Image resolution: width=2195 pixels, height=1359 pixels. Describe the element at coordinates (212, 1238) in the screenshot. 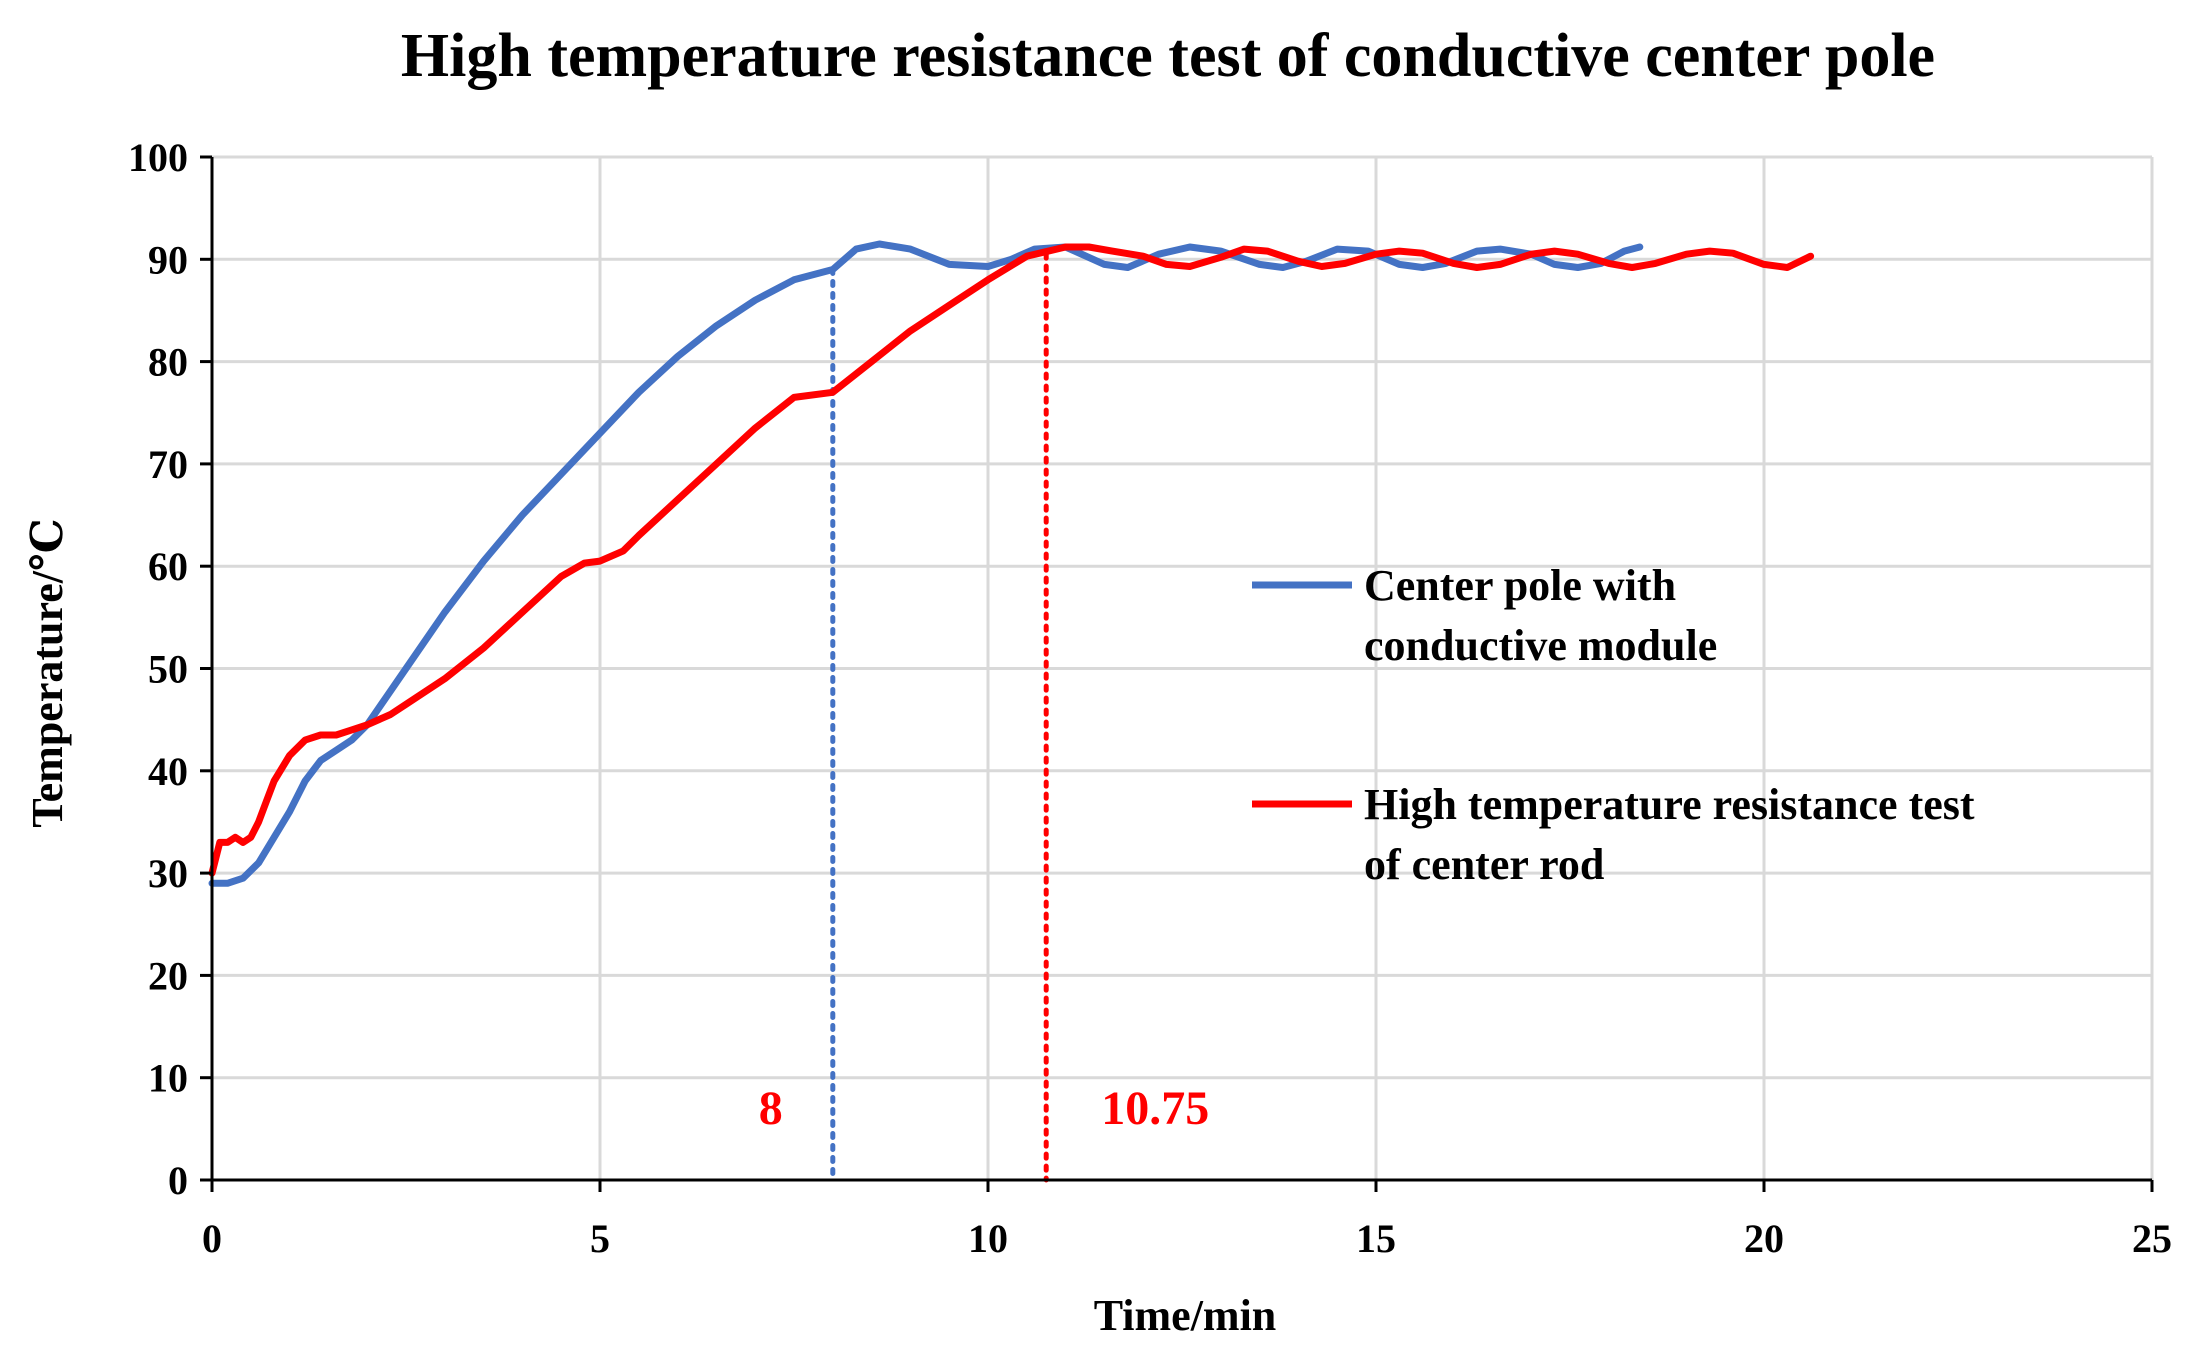

I see `x-tick-label: 0` at that location.